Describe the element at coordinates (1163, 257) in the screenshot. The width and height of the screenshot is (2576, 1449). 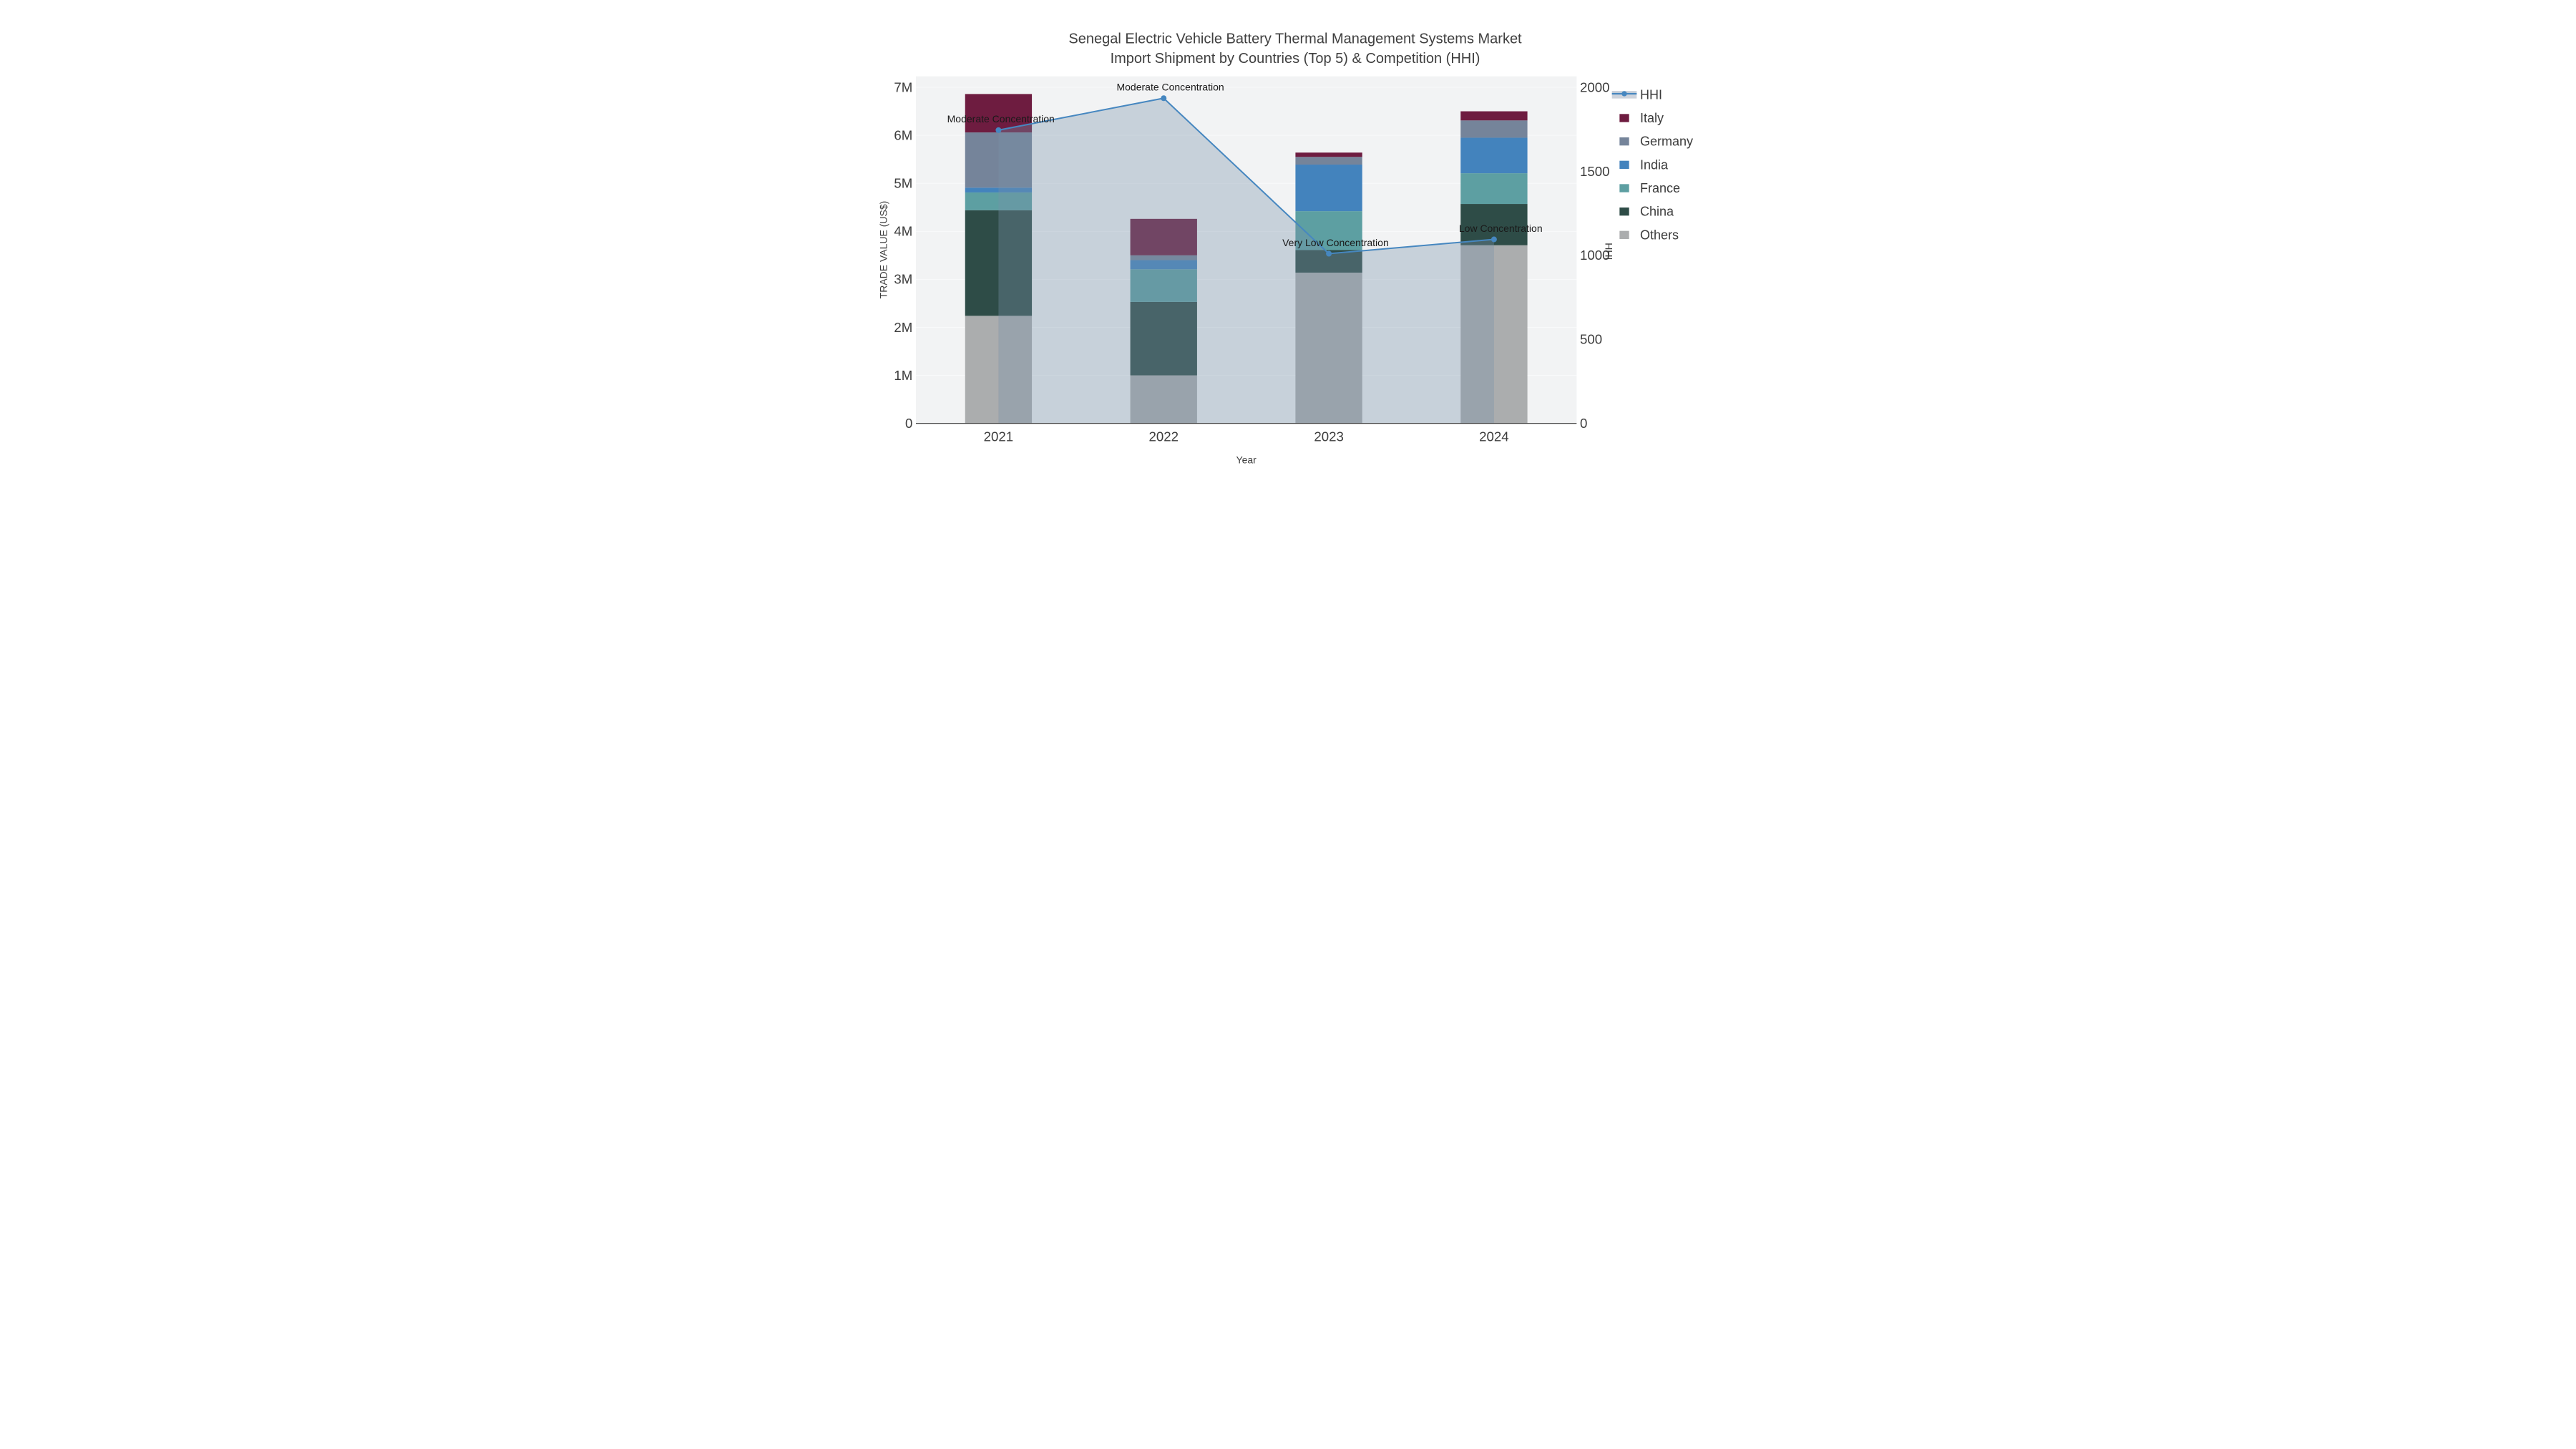
I see `bar-segment-germany-2022` at that location.